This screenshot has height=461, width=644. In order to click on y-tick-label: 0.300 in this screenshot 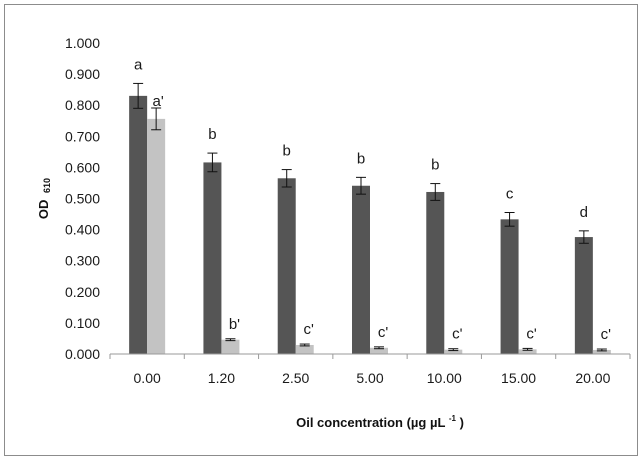, I will do `click(82, 261)`.